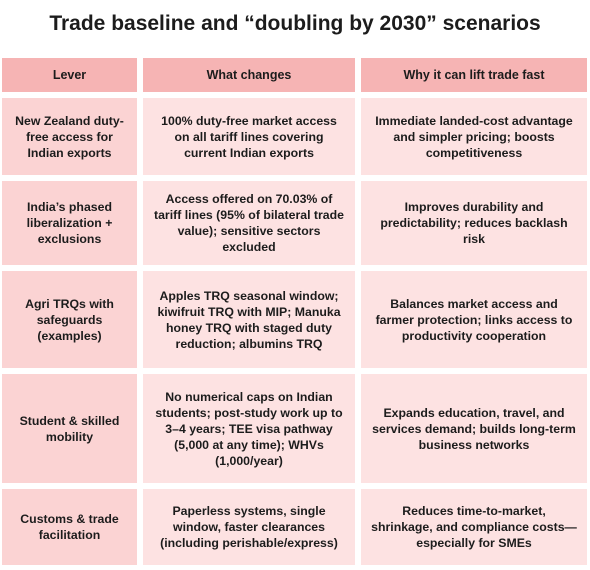 The image size is (590, 570). I want to click on header-cell: Lever, so click(69, 75).